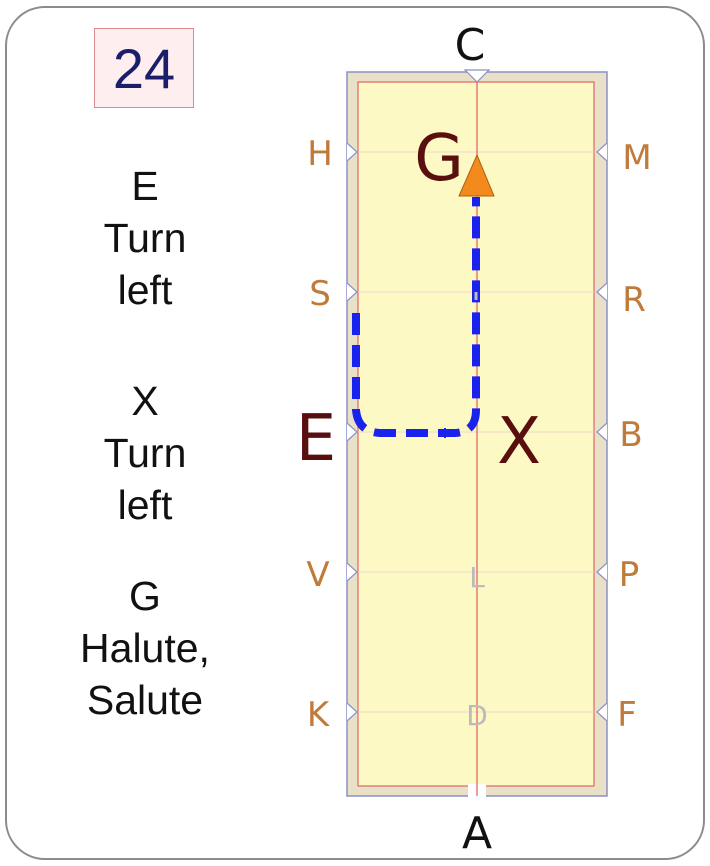 The image size is (710, 866). Describe the element at coordinates (317, 575) in the screenshot. I see `marker-v: V` at that location.